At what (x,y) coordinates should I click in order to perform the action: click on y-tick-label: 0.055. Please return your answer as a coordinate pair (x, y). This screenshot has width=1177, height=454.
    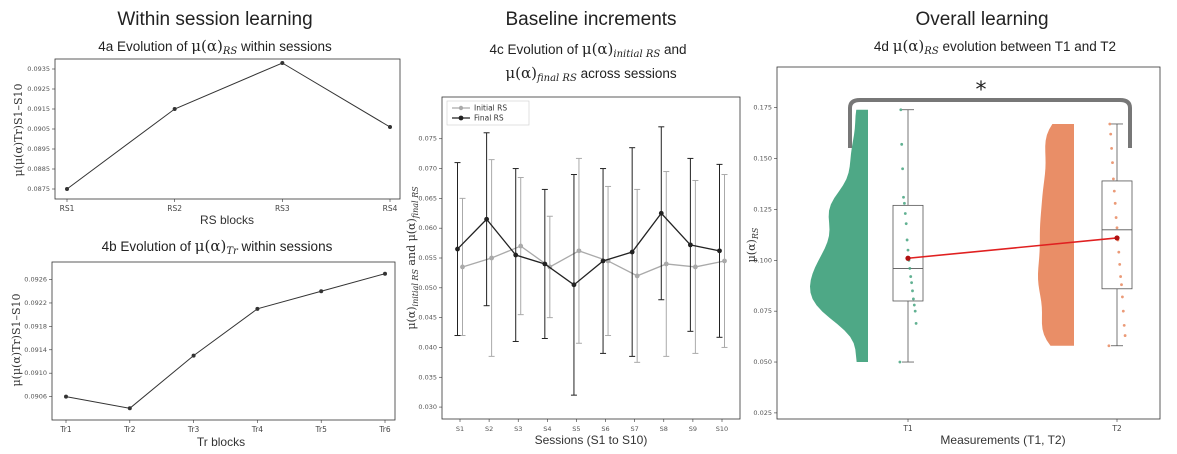
    Looking at the image, I should click on (427, 258).